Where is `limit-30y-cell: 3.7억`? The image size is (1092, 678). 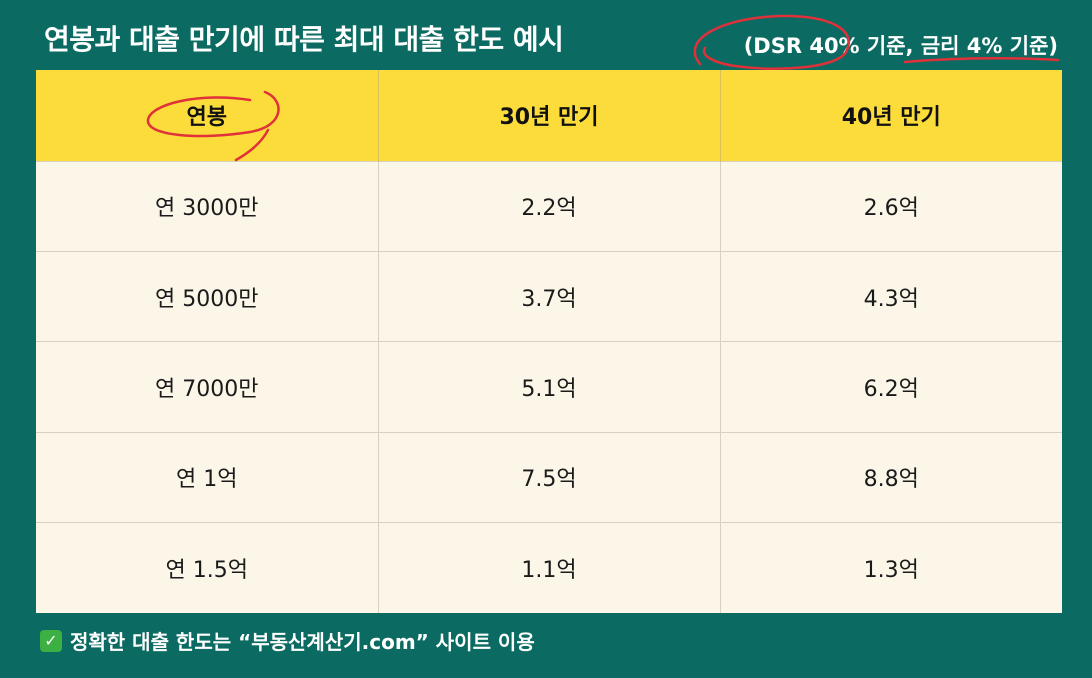 limit-30y-cell: 3.7억 is located at coordinates (549, 296).